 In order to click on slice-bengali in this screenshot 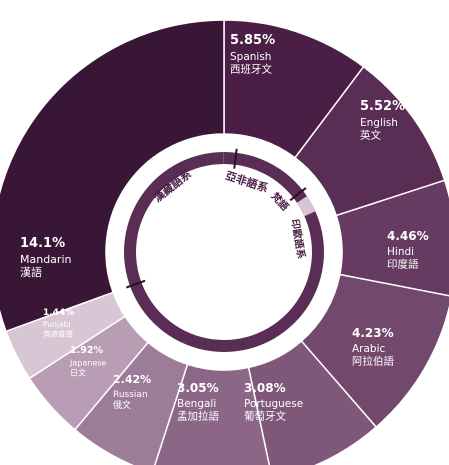, I will do `click(212, 414)`.